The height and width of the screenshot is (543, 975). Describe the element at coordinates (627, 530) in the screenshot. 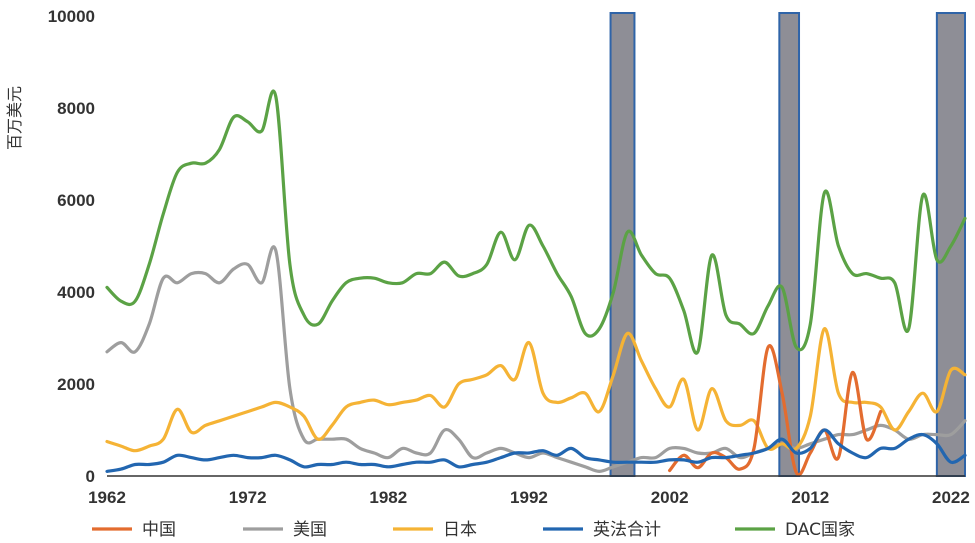

I see `legend-label: 英法合计` at that location.